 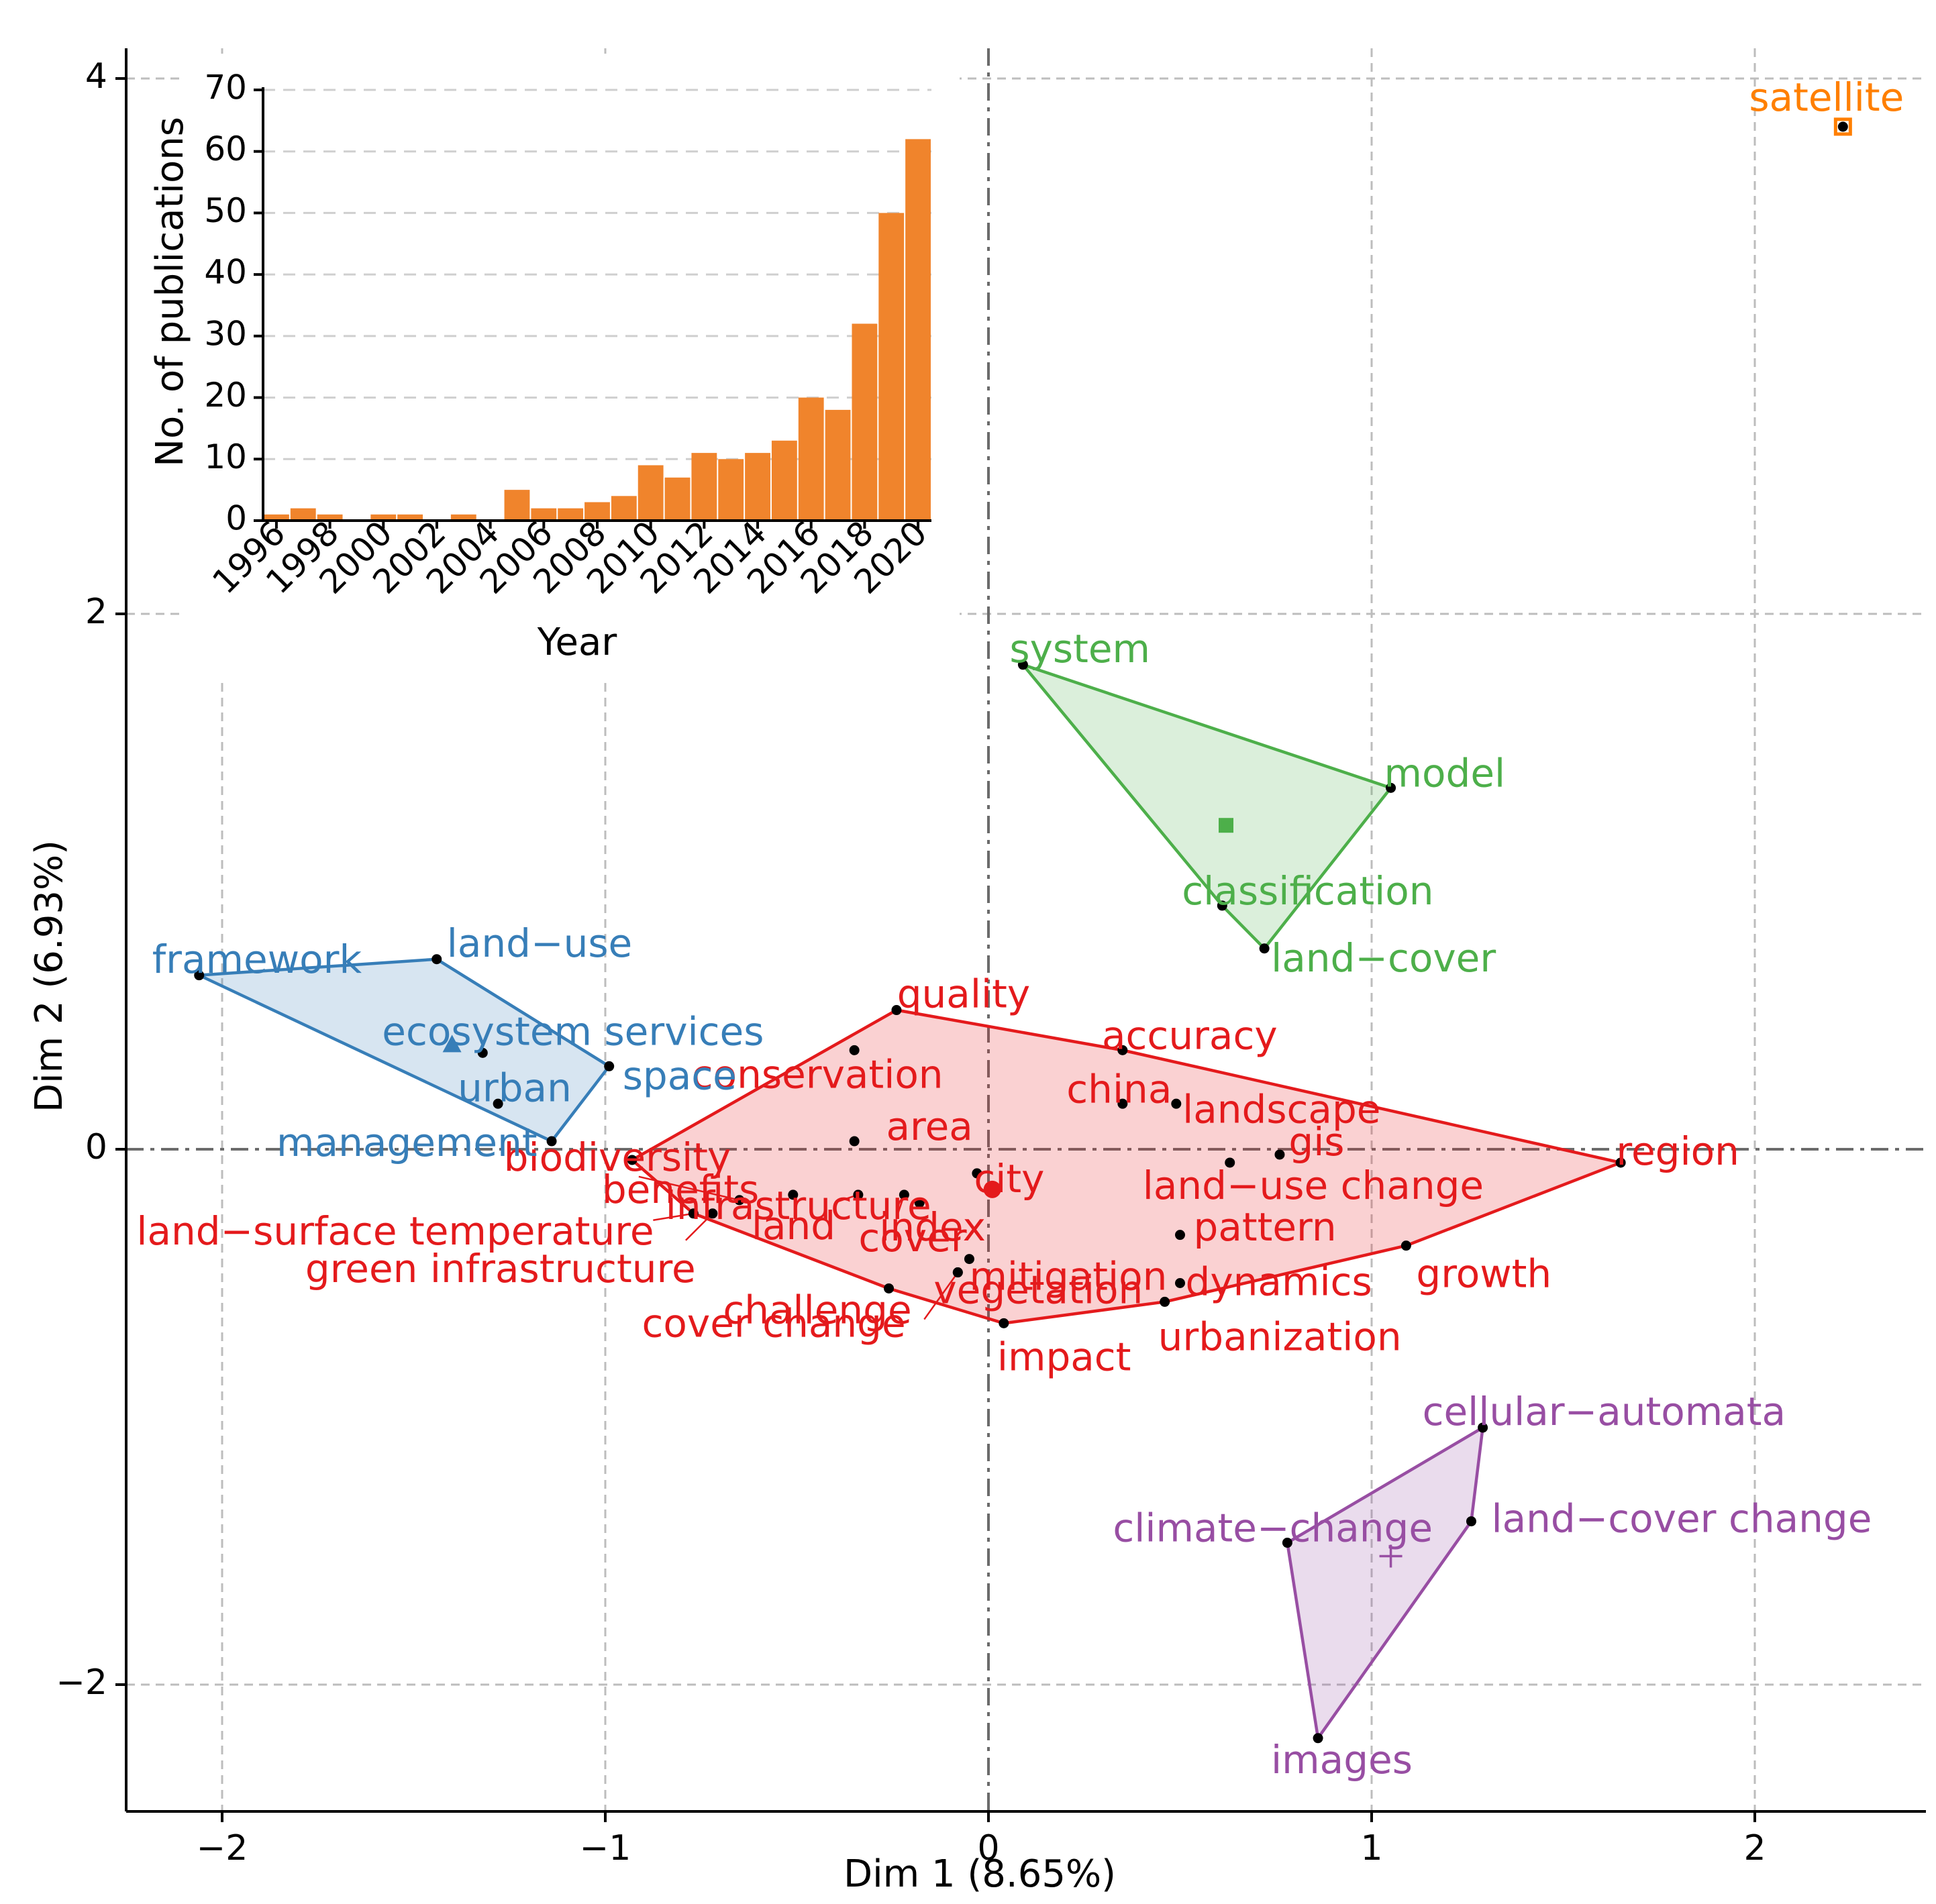 I want to click on inset-y-tick-label: 20, so click(x=225, y=396).